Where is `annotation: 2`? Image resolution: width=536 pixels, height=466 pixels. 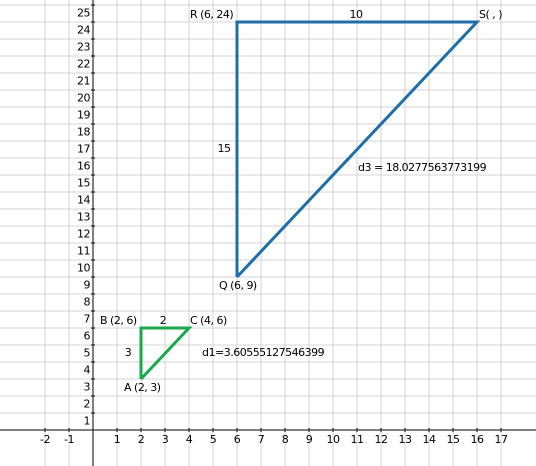
annotation: 2 is located at coordinates (163, 320).